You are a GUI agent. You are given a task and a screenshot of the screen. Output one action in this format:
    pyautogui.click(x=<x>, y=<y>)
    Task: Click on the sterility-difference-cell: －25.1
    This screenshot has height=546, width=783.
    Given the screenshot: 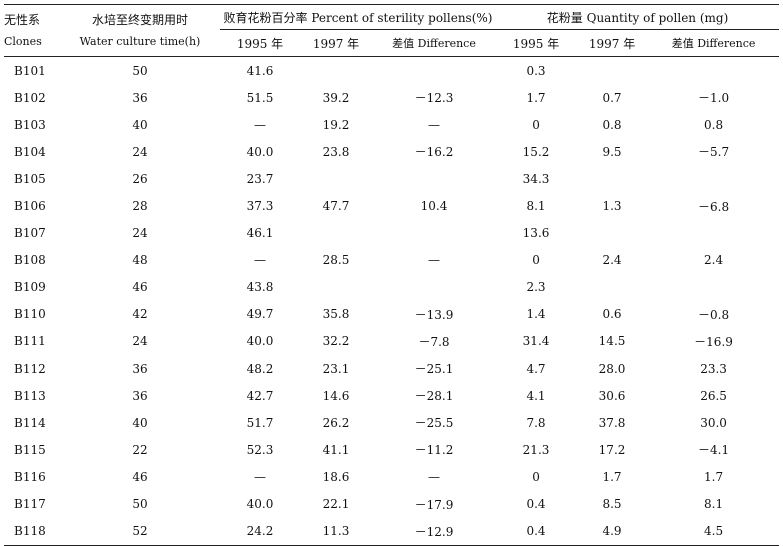 What is the action you would take?
    pyautogui.click(x=434, y=369)
    